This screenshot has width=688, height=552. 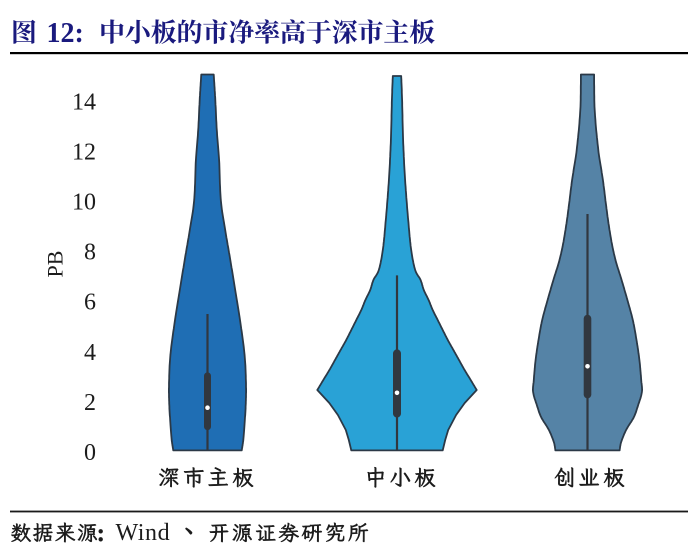 I want to click on svg-text: 8, so click(x=90, y=253).